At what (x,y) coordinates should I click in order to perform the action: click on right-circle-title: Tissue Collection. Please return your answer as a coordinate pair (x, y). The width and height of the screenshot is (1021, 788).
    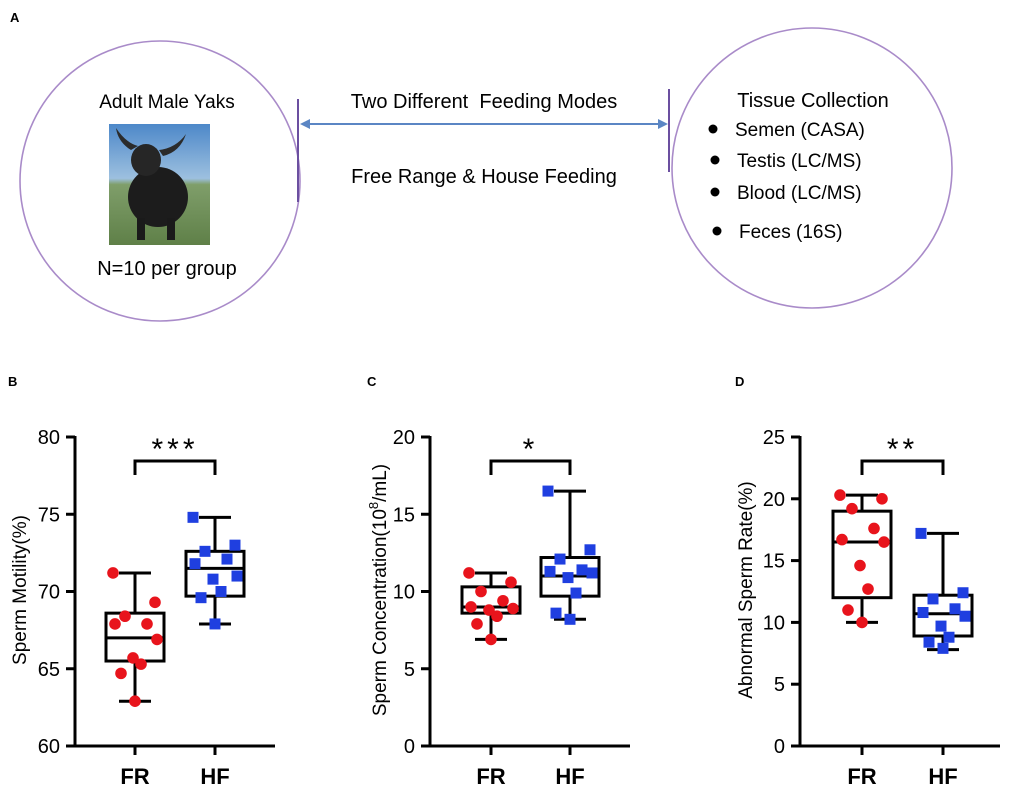
    Looking at the image, I should click on (813, 101).